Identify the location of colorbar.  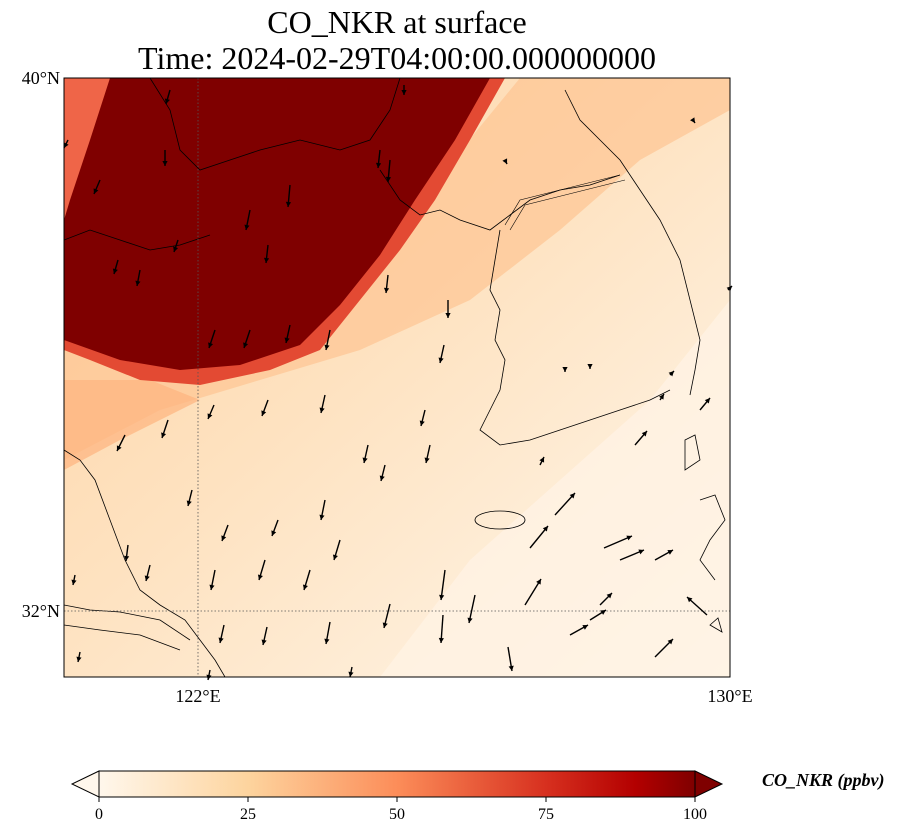
(397, 786).